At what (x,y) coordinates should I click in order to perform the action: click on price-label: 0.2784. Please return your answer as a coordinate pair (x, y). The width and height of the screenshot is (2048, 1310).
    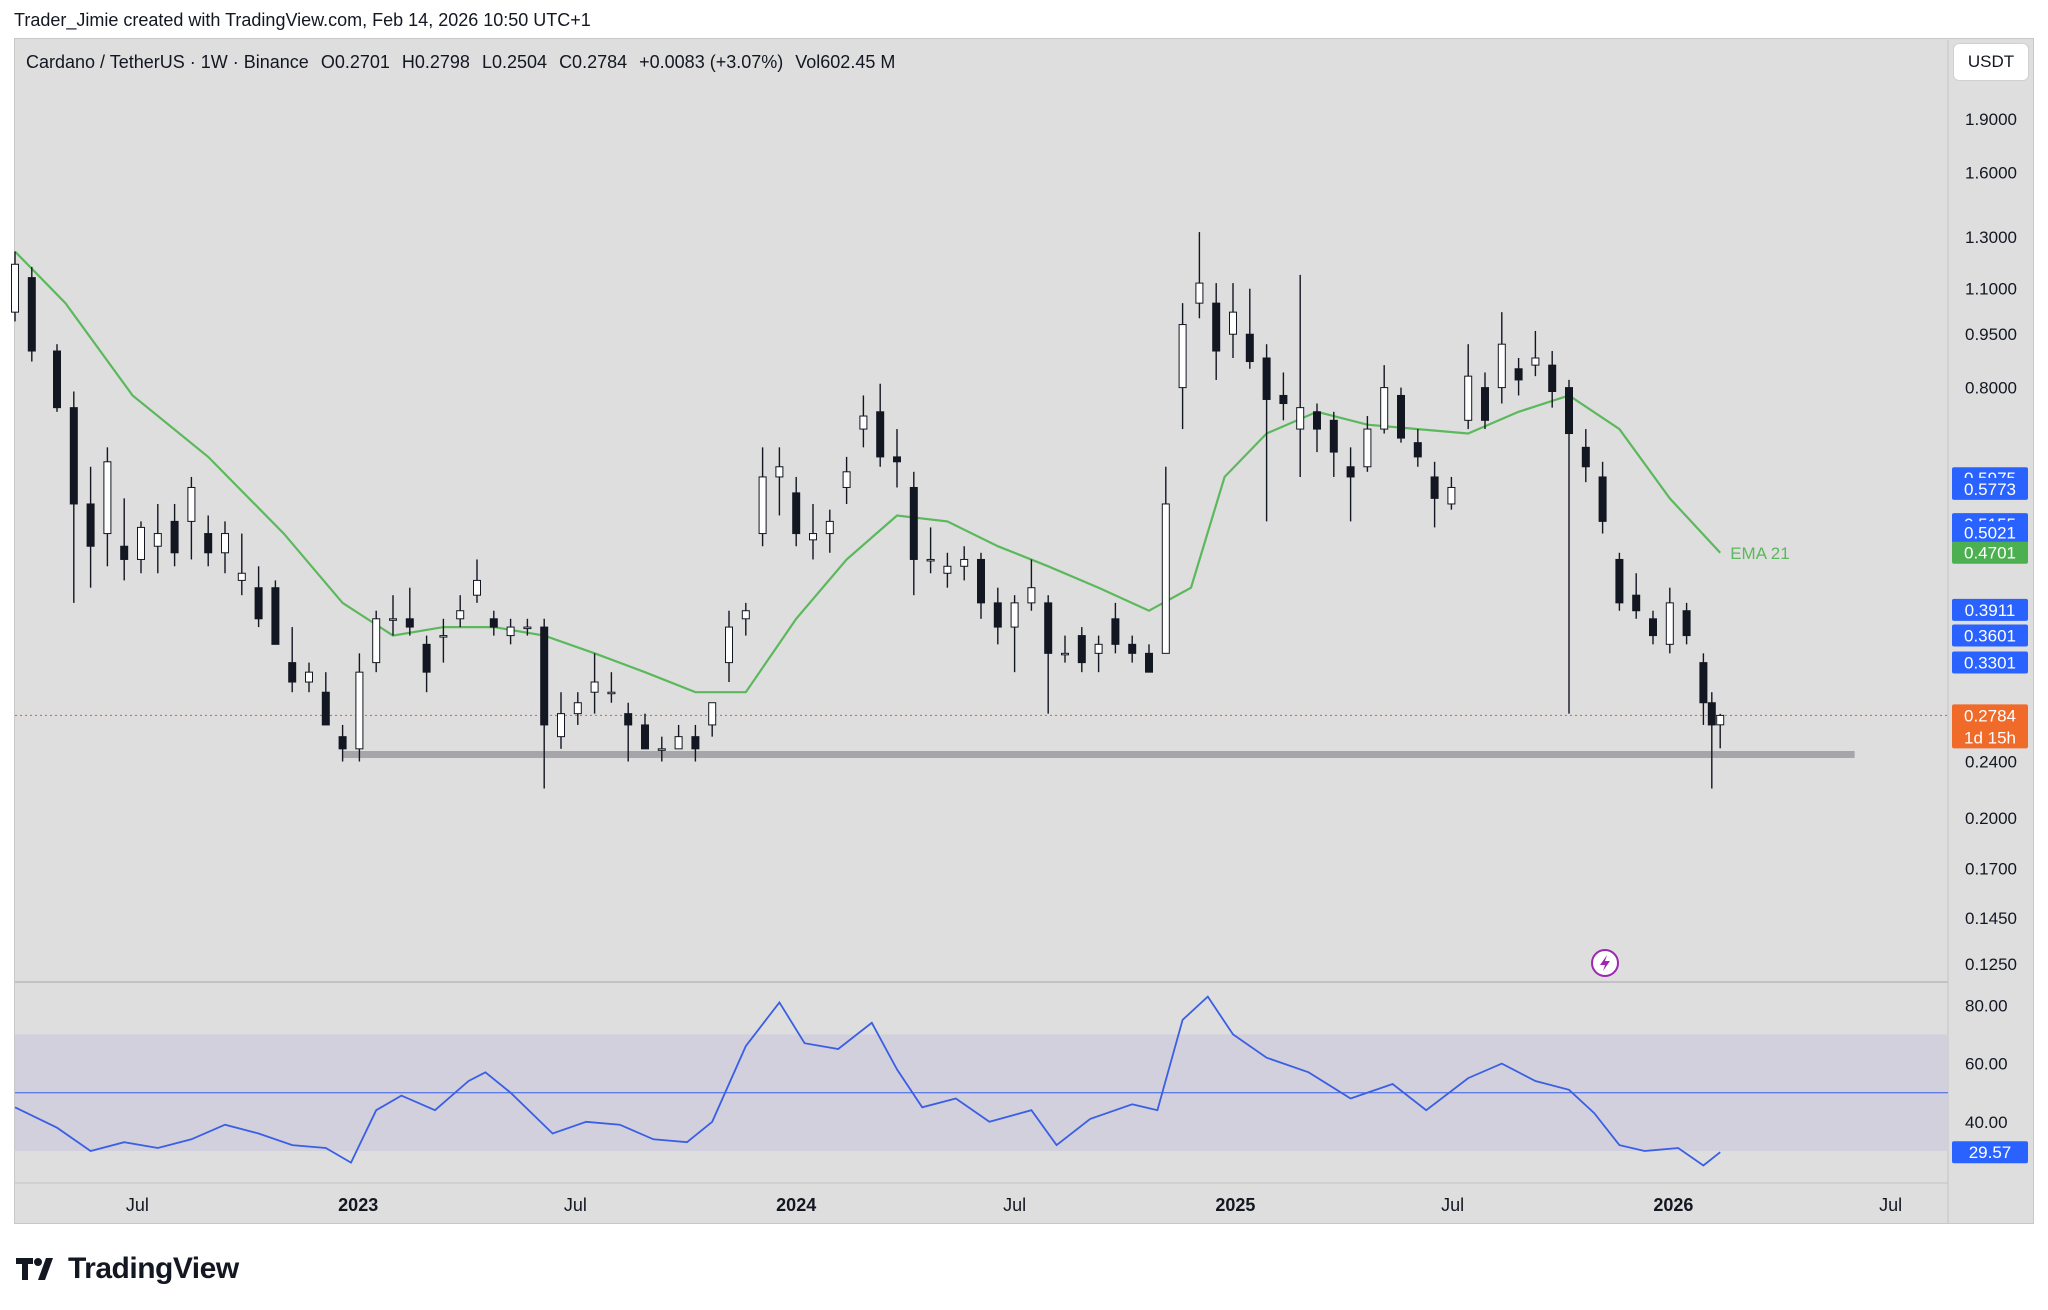
    Looking at the image, I should click on (1990, 715).